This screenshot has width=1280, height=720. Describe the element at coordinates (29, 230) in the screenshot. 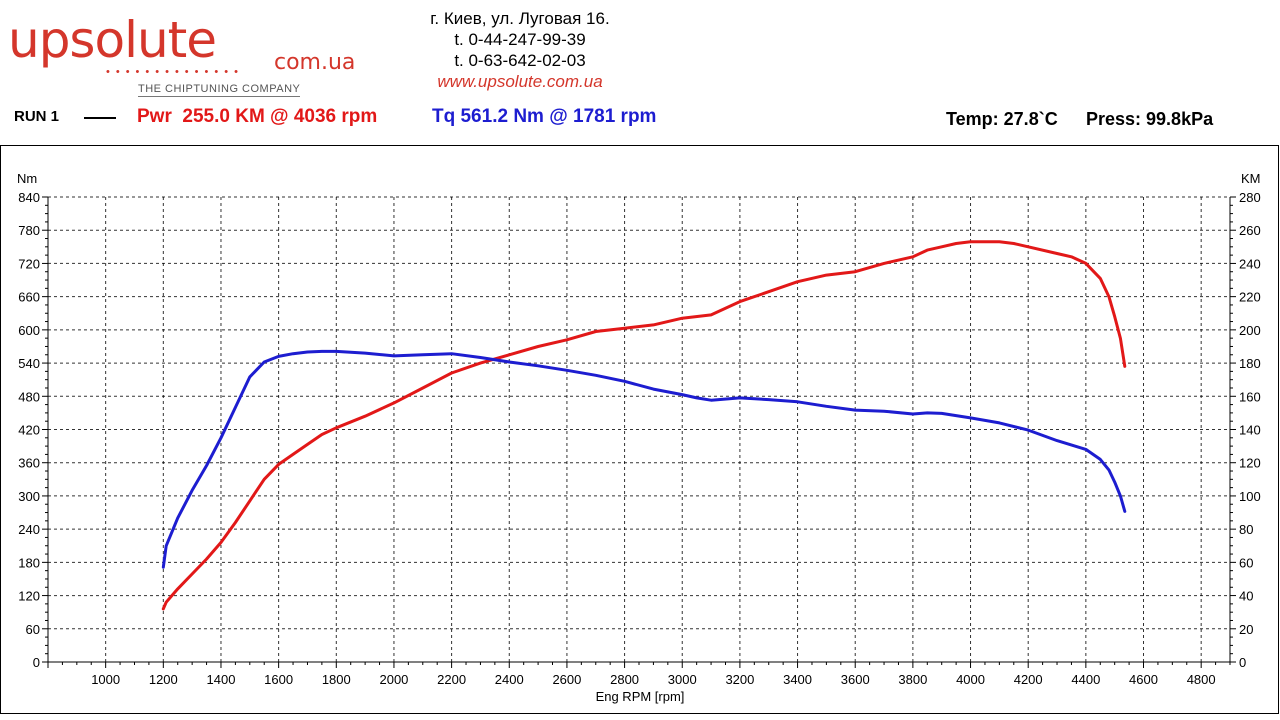

I see `y-left-tick-label: 780` at that location.